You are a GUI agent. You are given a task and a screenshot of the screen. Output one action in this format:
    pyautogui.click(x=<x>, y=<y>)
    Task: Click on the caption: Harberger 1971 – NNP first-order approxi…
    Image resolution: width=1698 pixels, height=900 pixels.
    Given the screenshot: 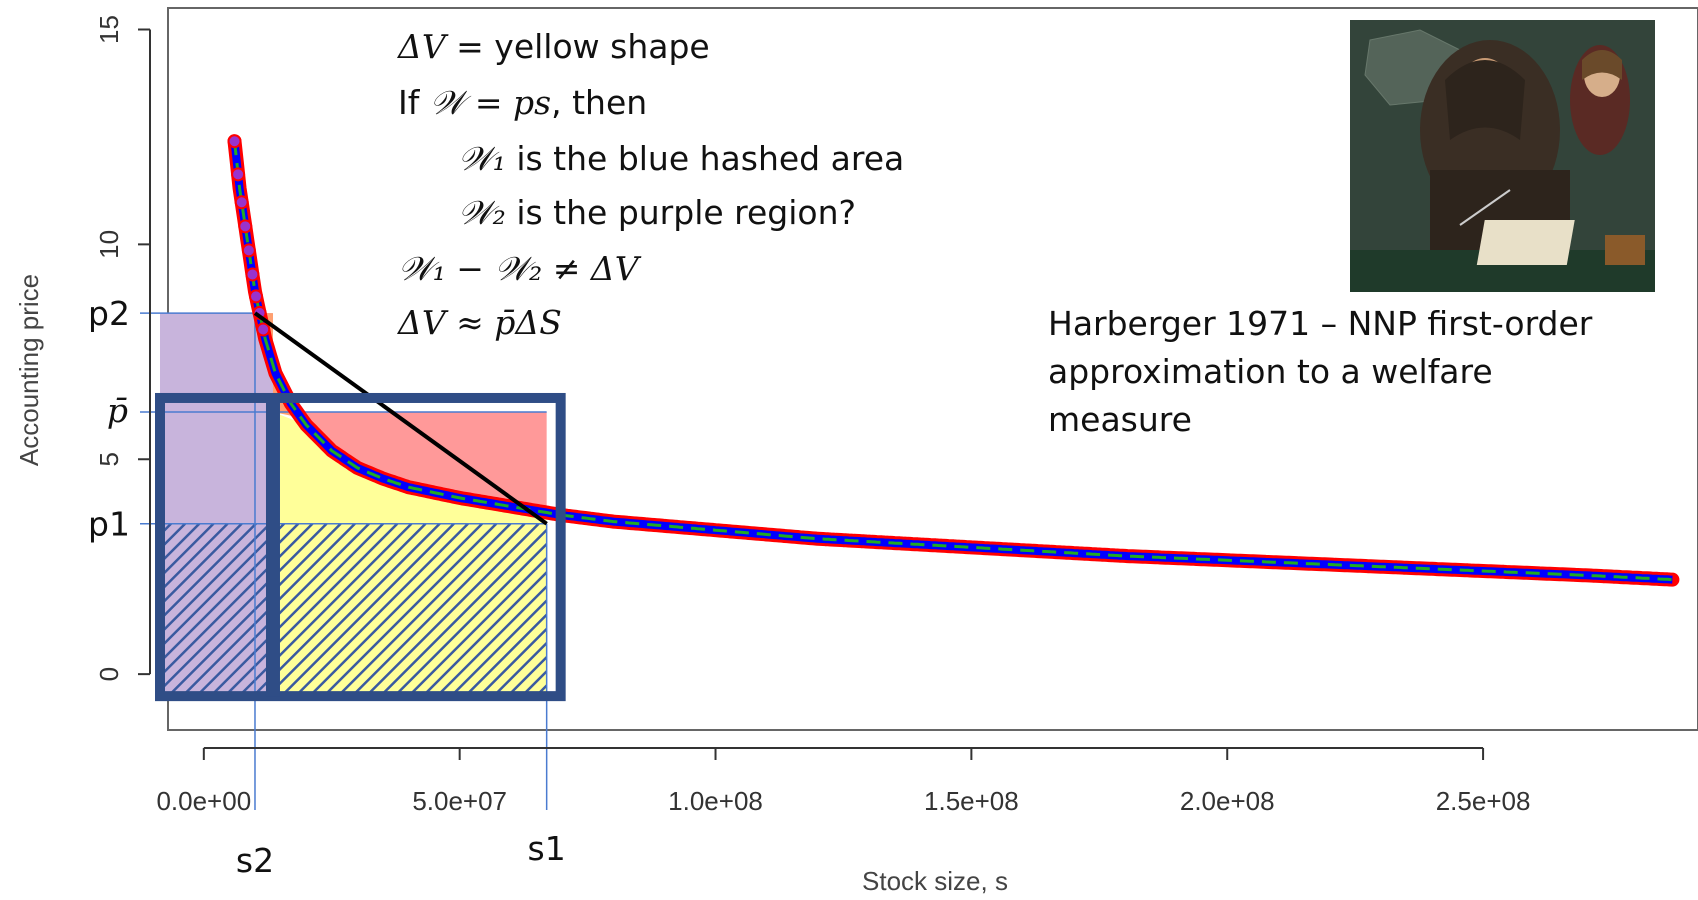 What is the action you would take?
    pyautogui.click(x=1373, y=372)
    